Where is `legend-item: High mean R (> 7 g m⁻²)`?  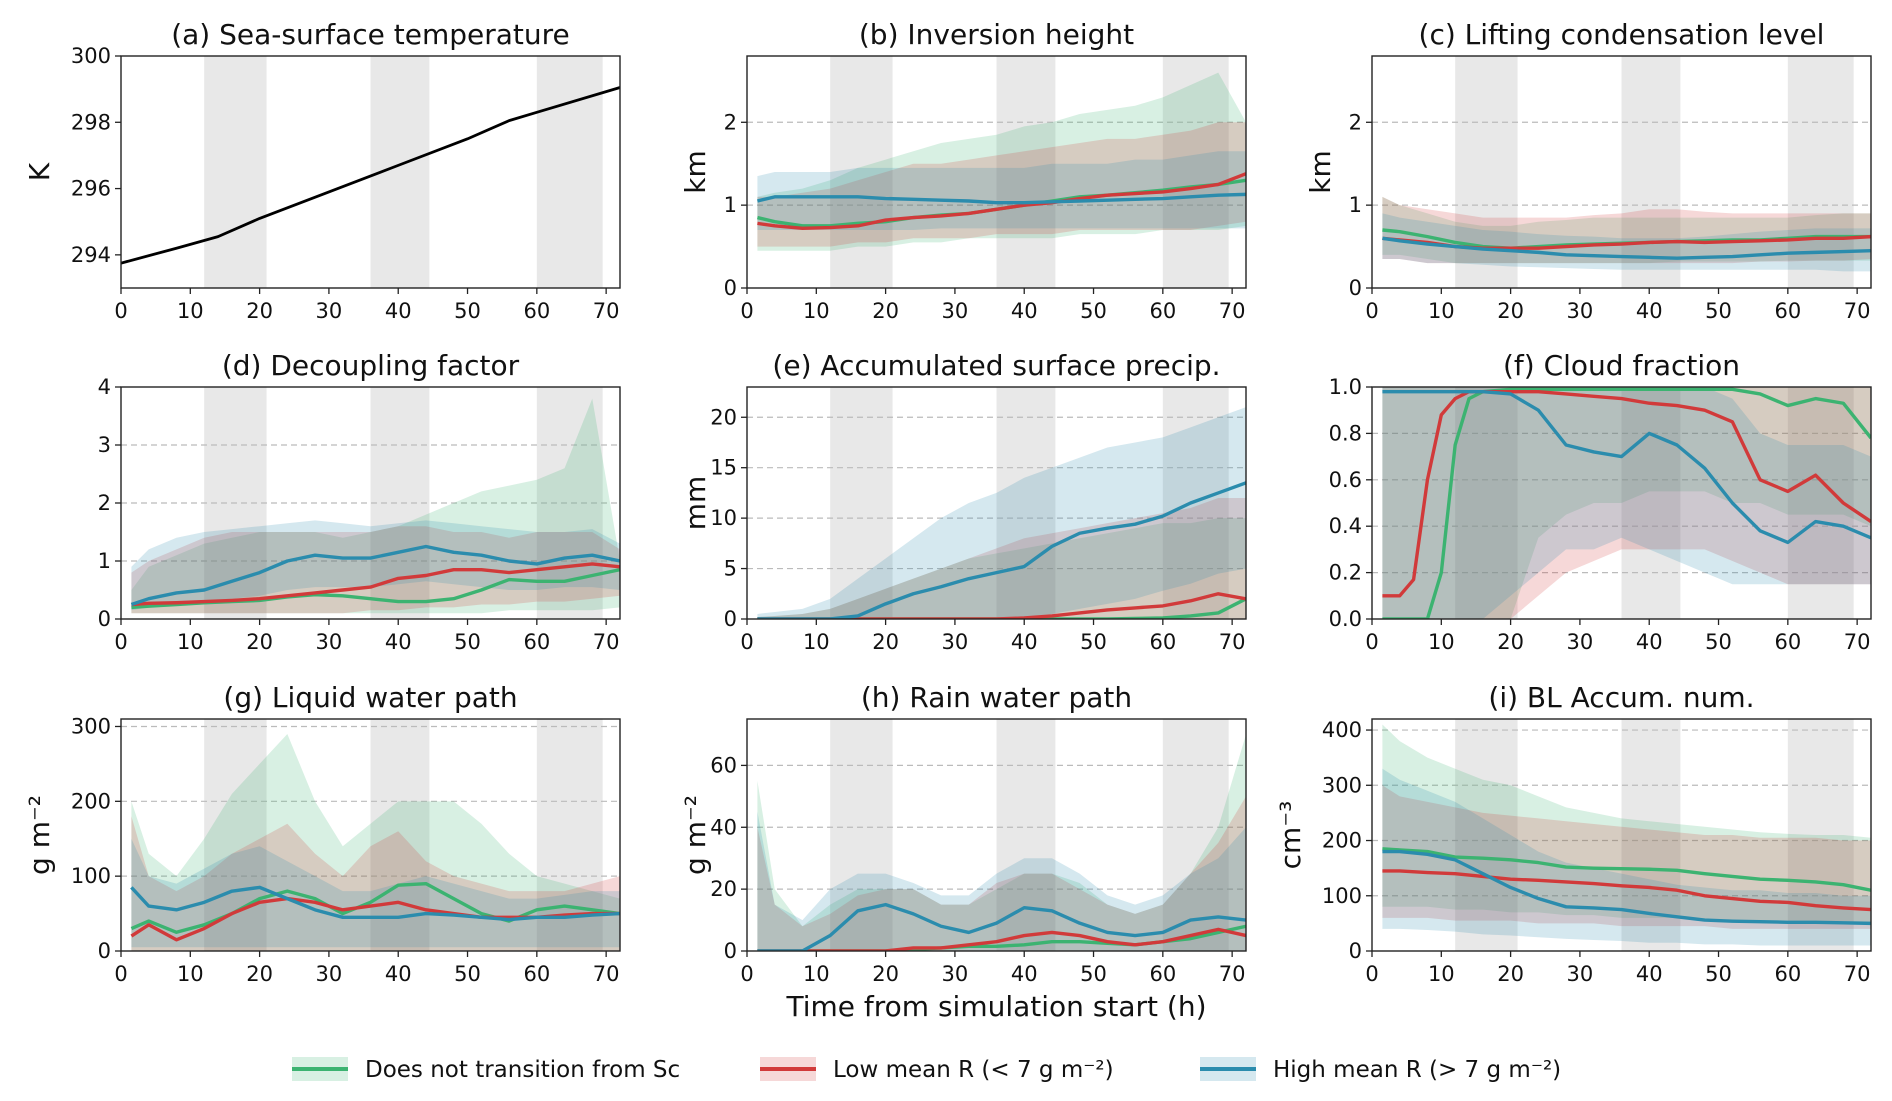
legend-item: High mean R (> 7 g m⁻²) is located at coordinates (1380, 1070).